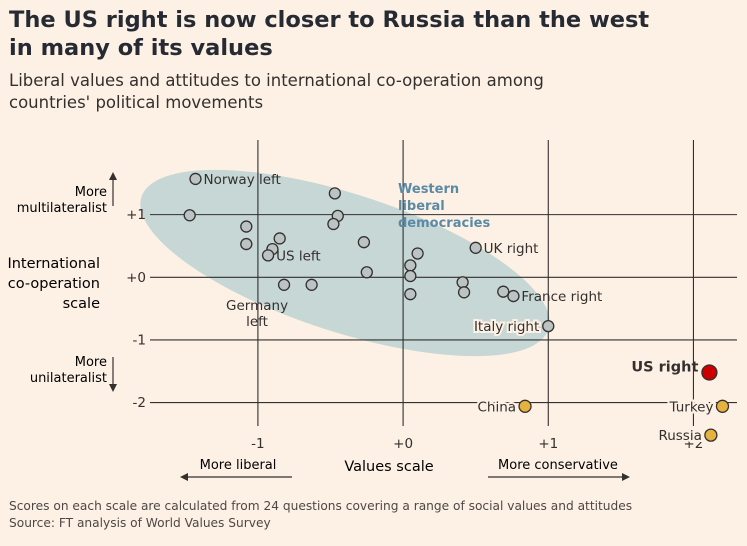  What do you see at coordinates (113, 176) in the screenshot?
I see `y-arrow-up-icon` at bounding box center [113, 176].